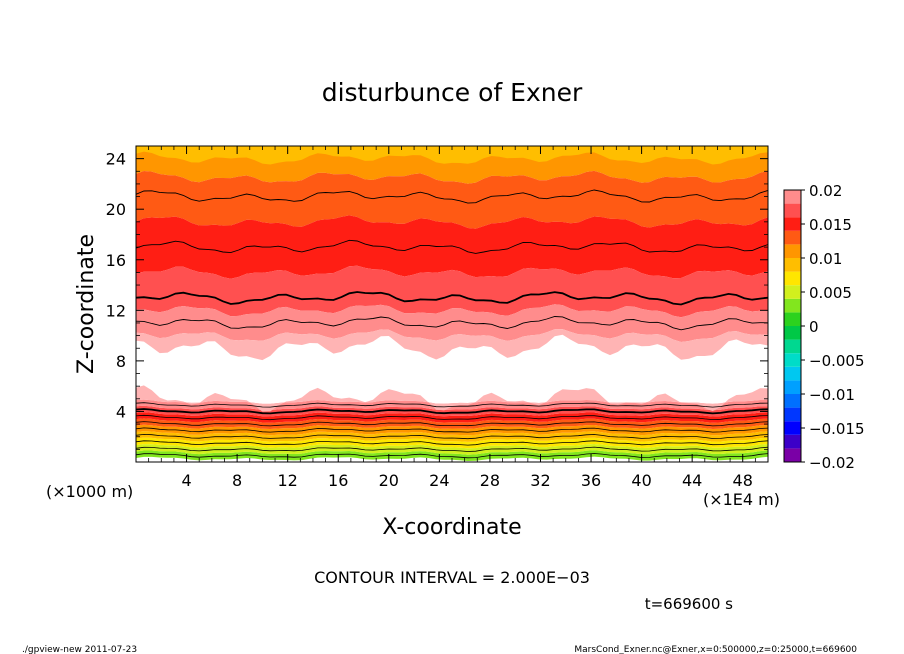  Describe the element at coordinates (837, 361) in the screenshot. I see `colorbar-tick-label-5: −0.005` at that location.